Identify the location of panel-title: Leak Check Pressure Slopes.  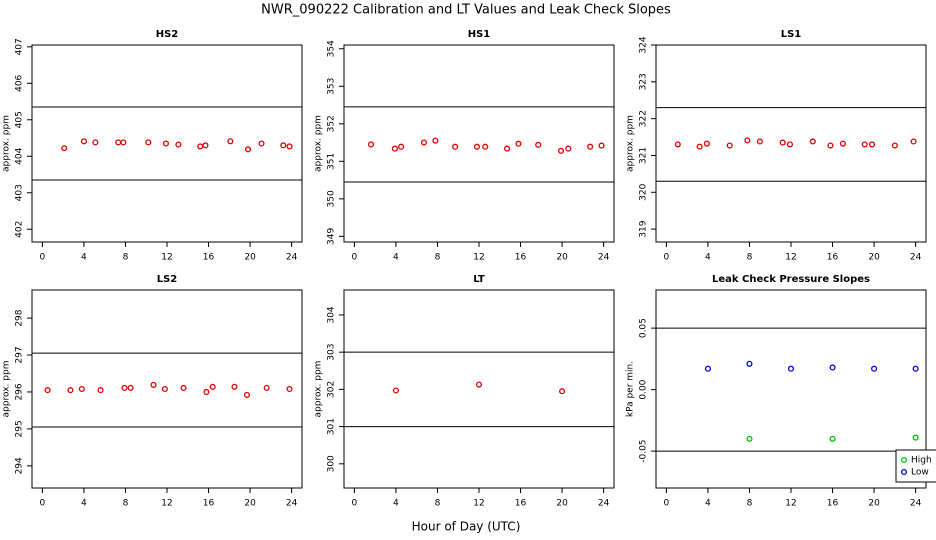
(791, 279).